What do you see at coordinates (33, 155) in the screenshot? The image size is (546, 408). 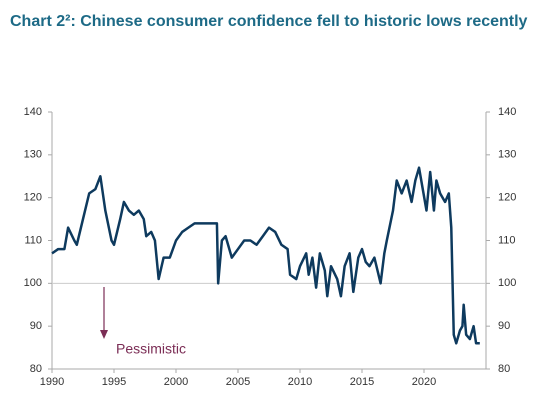 I see `y-tick-label: 130` at bounding box center [33, 155].